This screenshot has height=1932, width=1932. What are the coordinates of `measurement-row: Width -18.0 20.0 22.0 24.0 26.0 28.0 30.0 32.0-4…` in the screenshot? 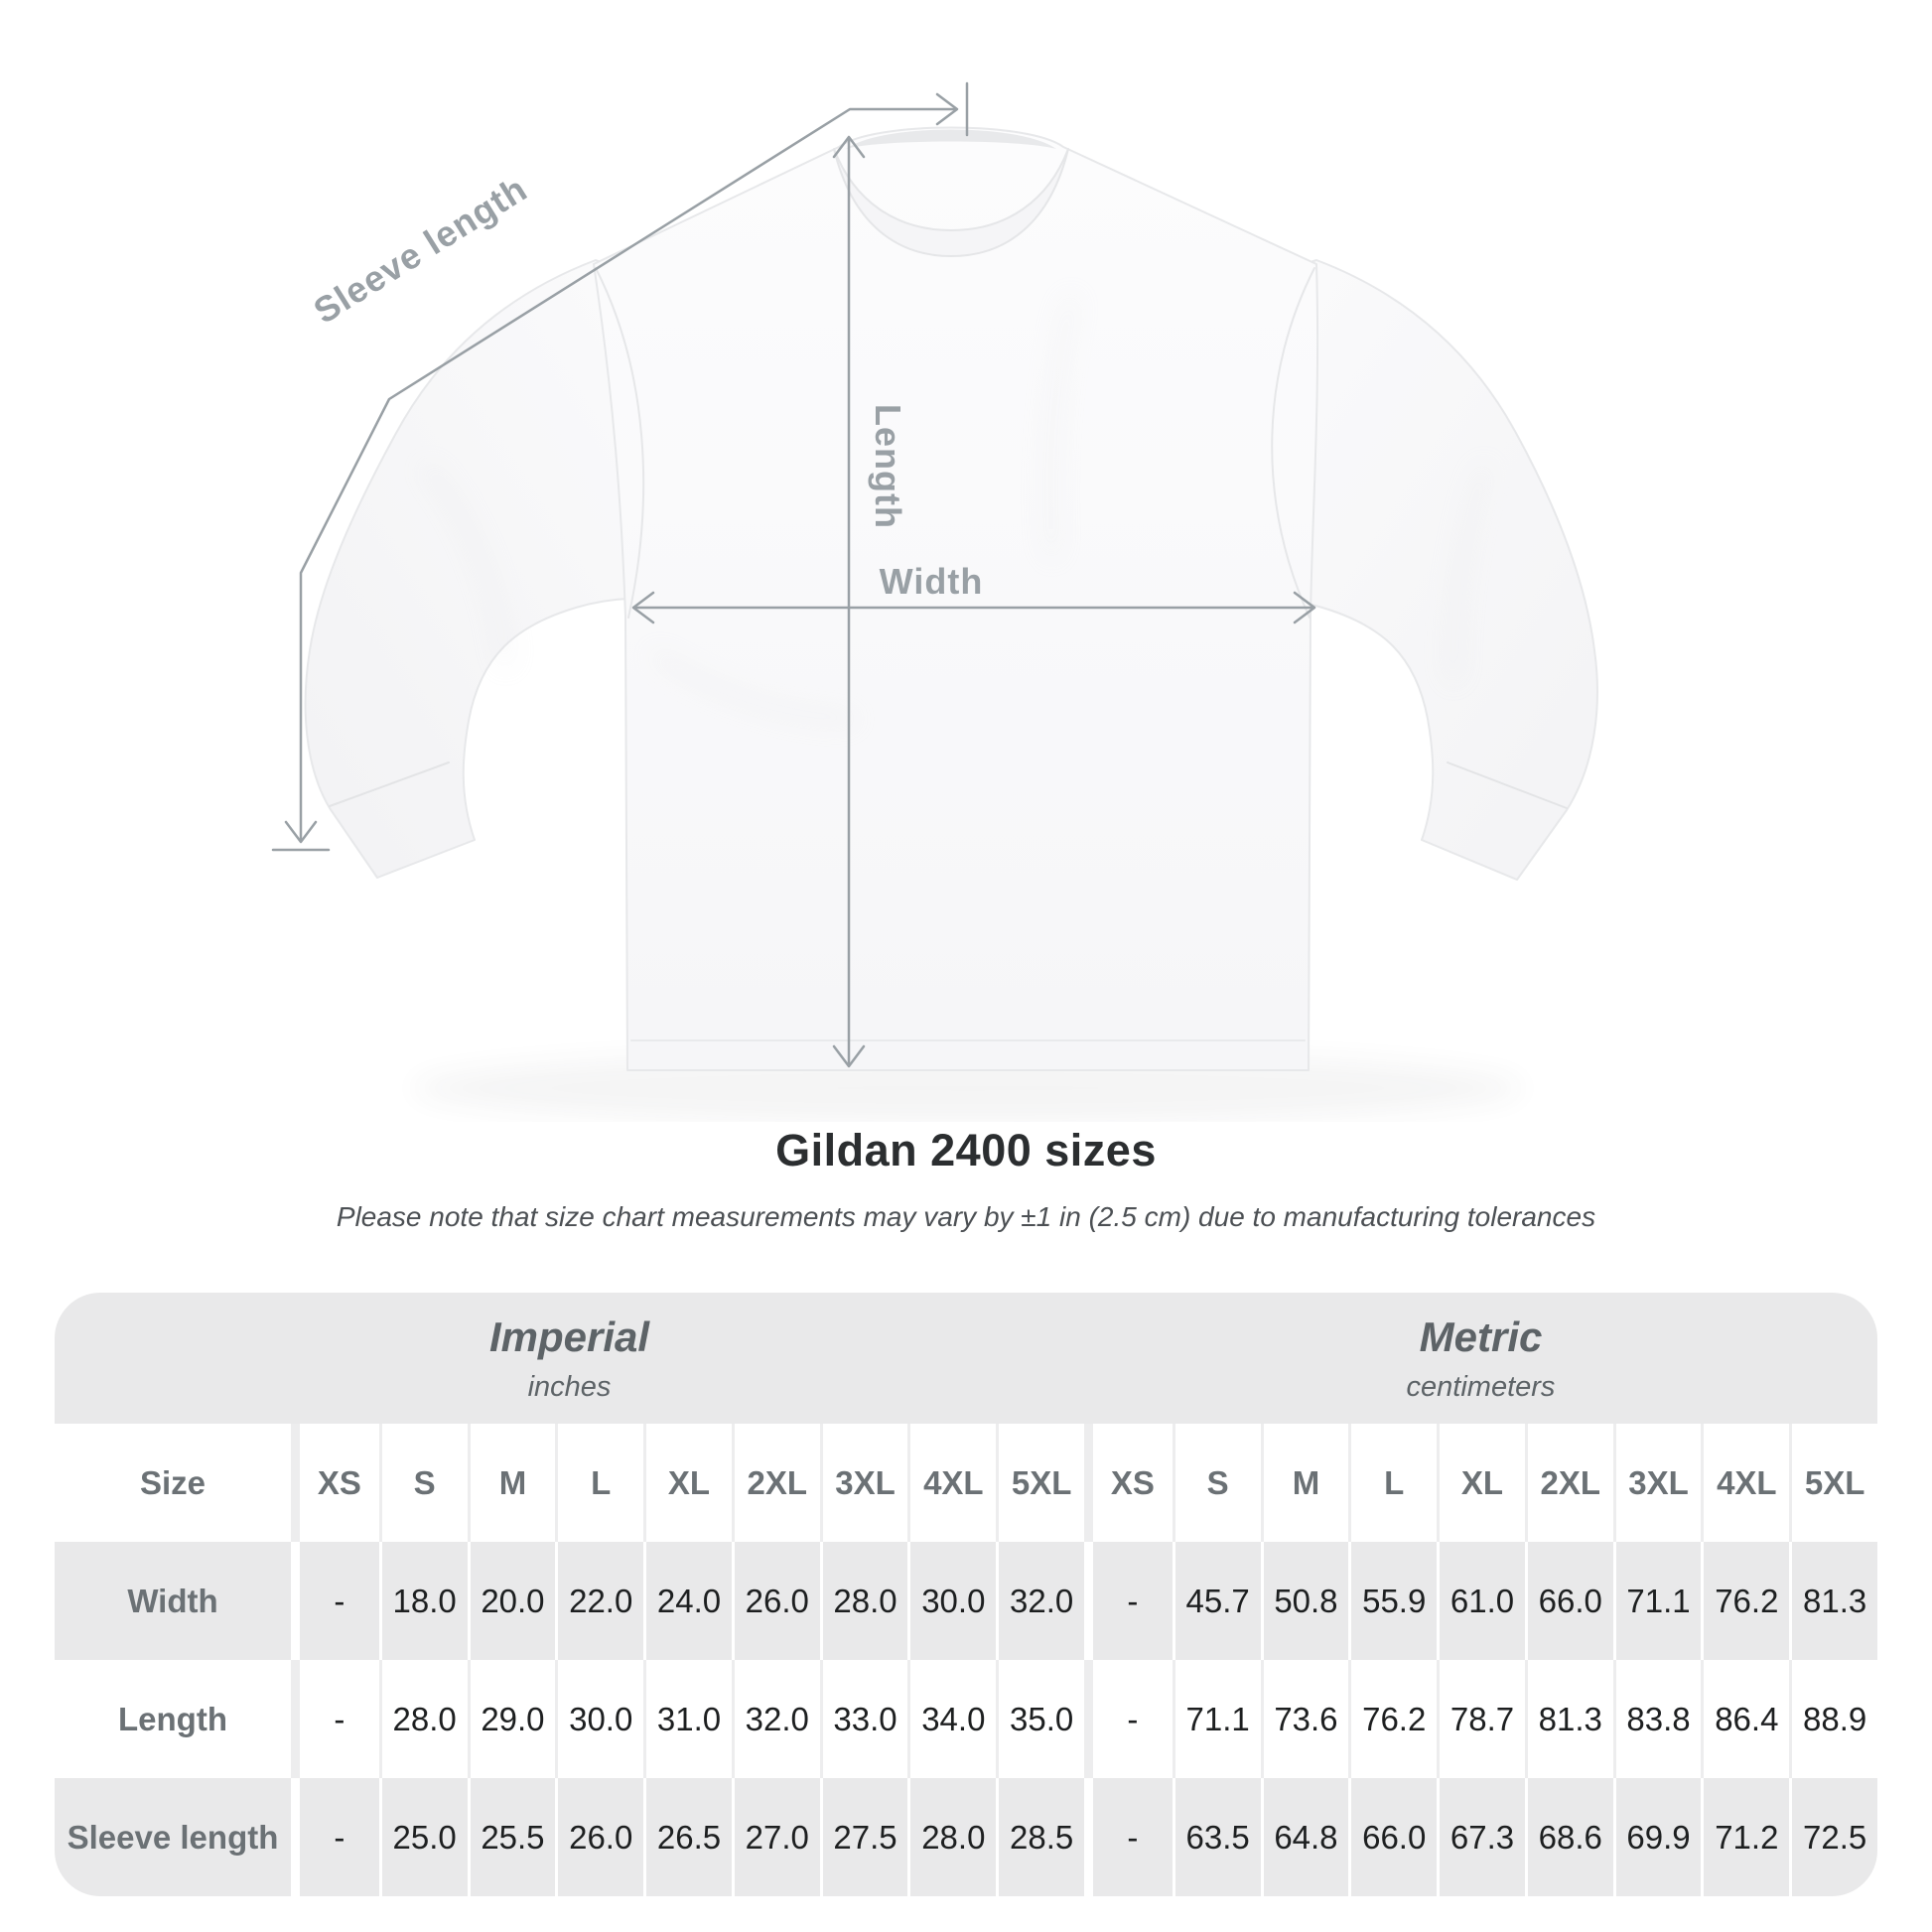 It's located at (966, 1601).